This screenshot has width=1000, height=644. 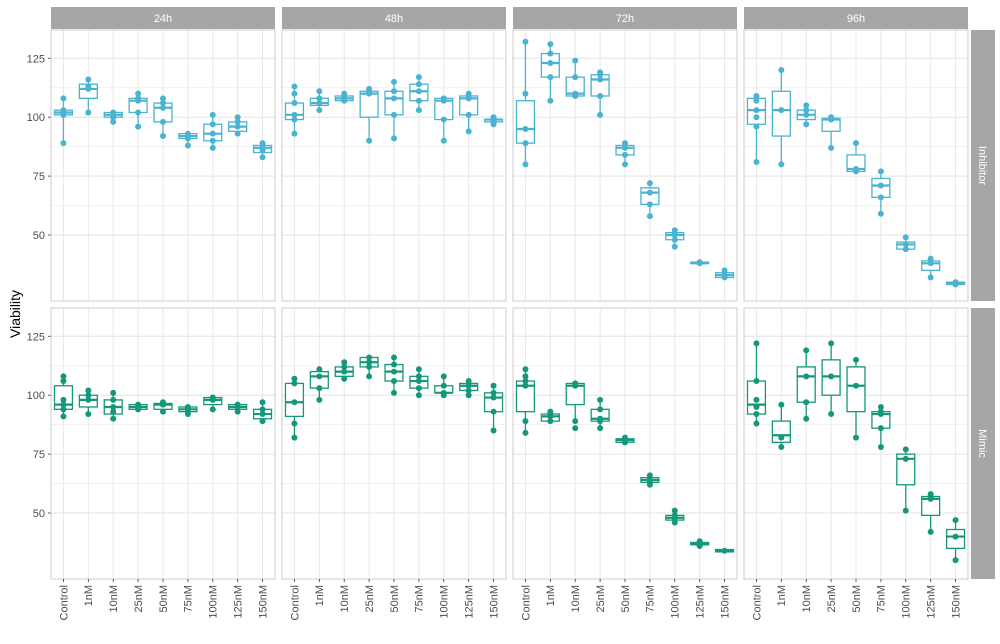 What do you see at coordinates (263, 602) in the screenshot?
I see `x-tick-label: 150nM` at bounding box center [263, 602].